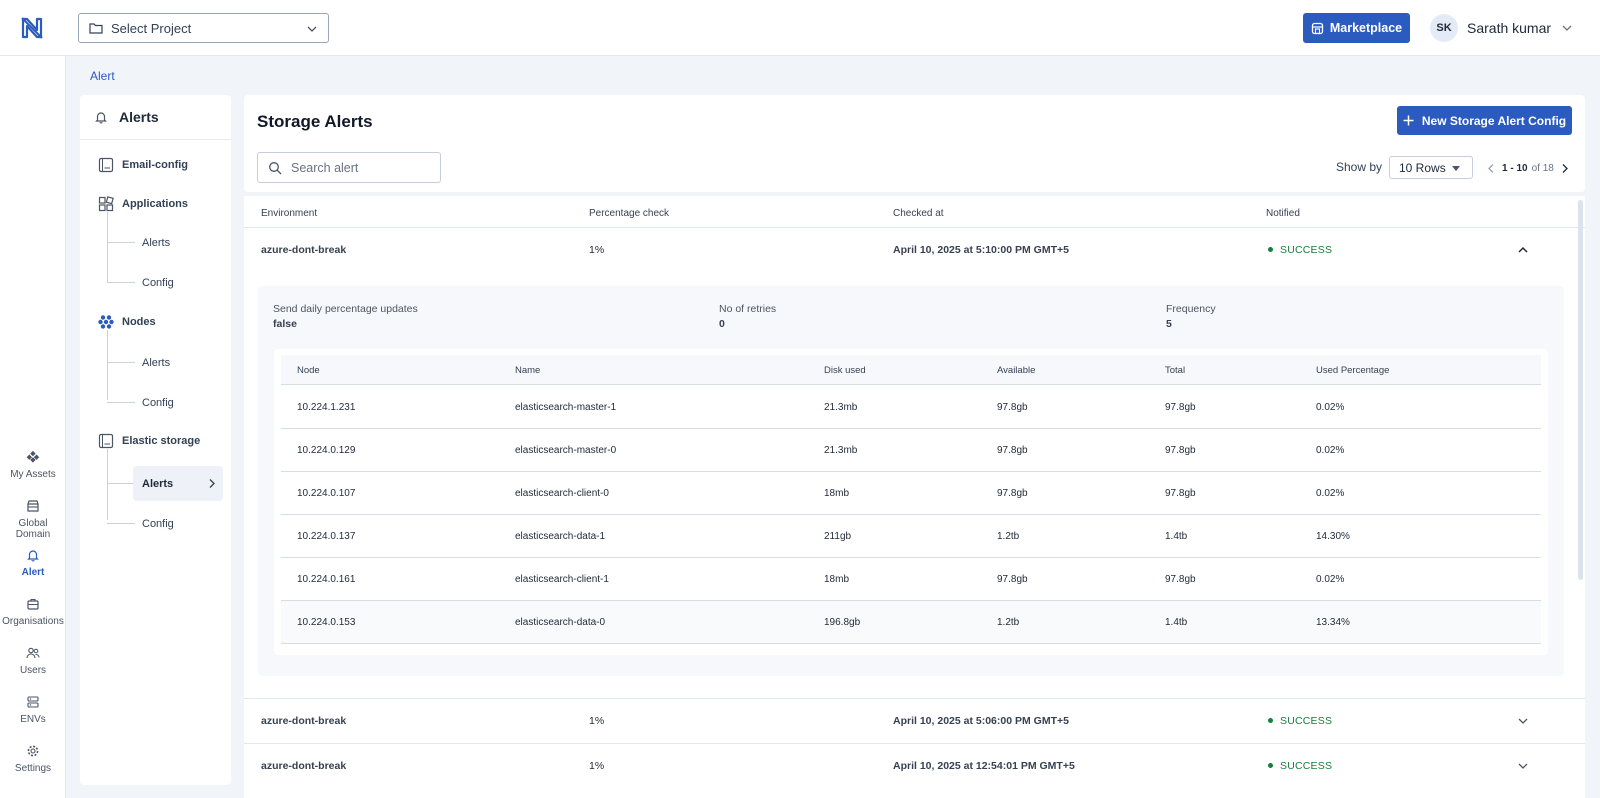 The height and width of the screenshot is (798, 1600). Describe the element at coordinates (560, 536) in the screenshot. I see `node-cell-name: elasticsearch-data-1` at that location.